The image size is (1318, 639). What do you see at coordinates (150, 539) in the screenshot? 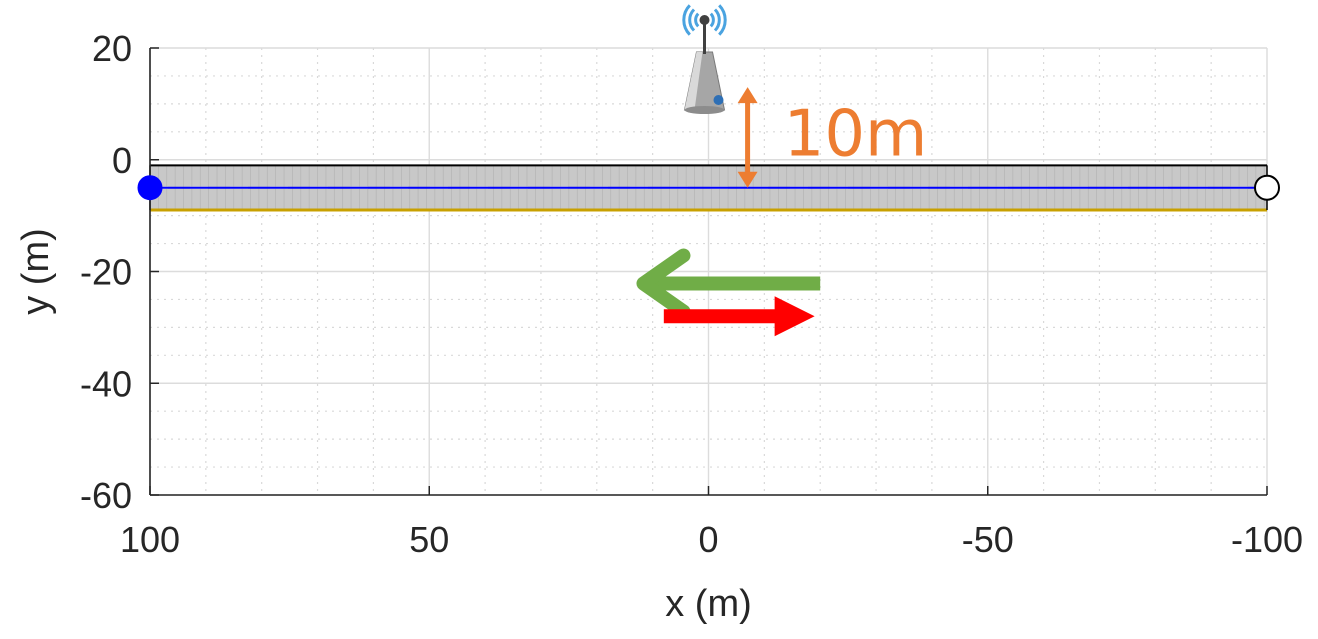
I see `x-tick-label: 100` at bounding box center [150, 539].